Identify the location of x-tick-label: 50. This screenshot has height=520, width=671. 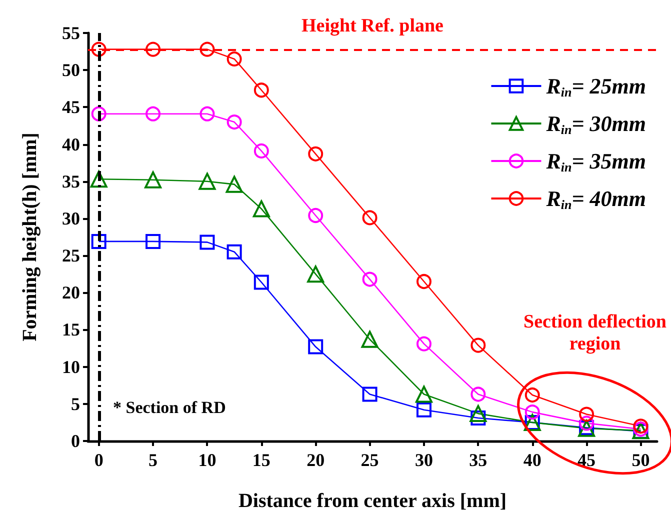
(641, 460).